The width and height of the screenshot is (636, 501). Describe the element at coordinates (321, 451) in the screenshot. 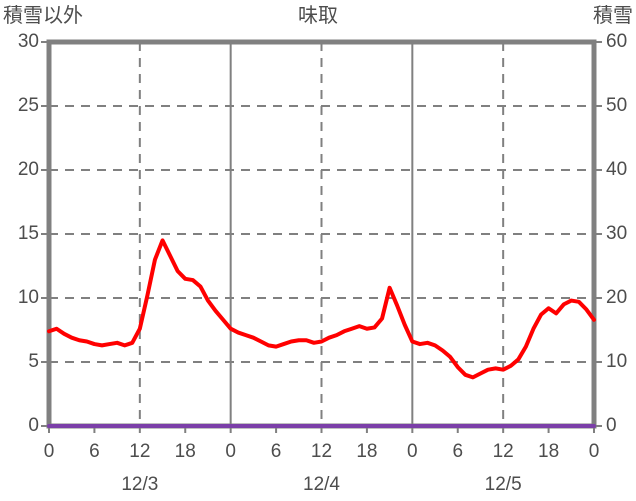

I see `x-tick-6: 12` at that location.